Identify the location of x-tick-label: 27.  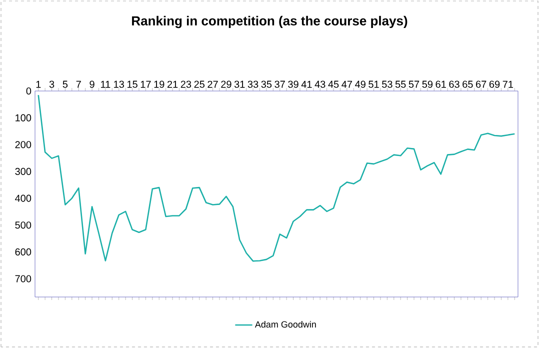
(213, 84).